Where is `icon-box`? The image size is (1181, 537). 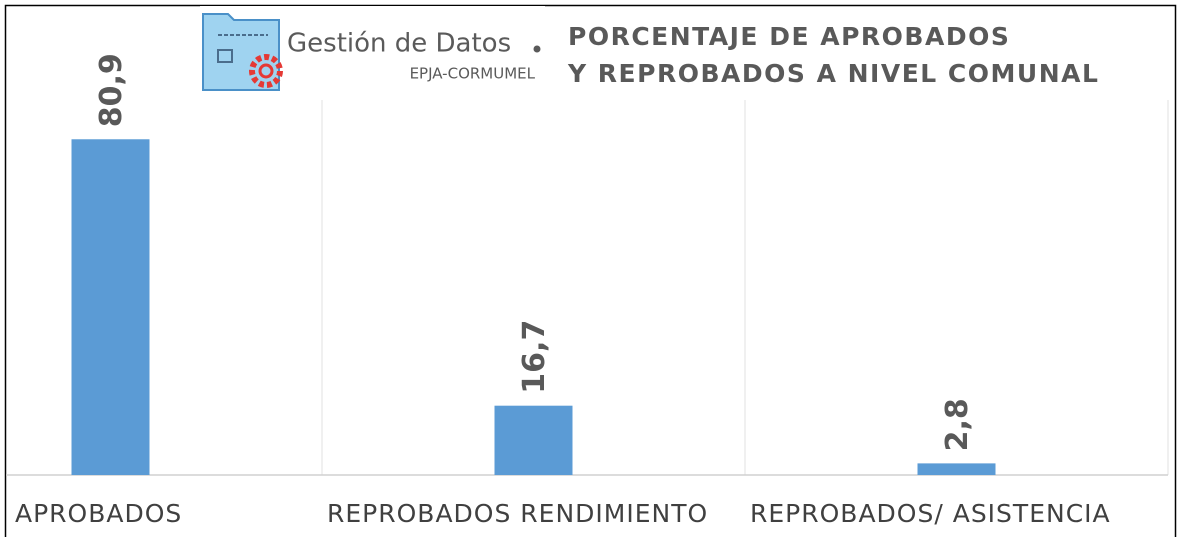
icon-box is located at coordinates (225, 56).